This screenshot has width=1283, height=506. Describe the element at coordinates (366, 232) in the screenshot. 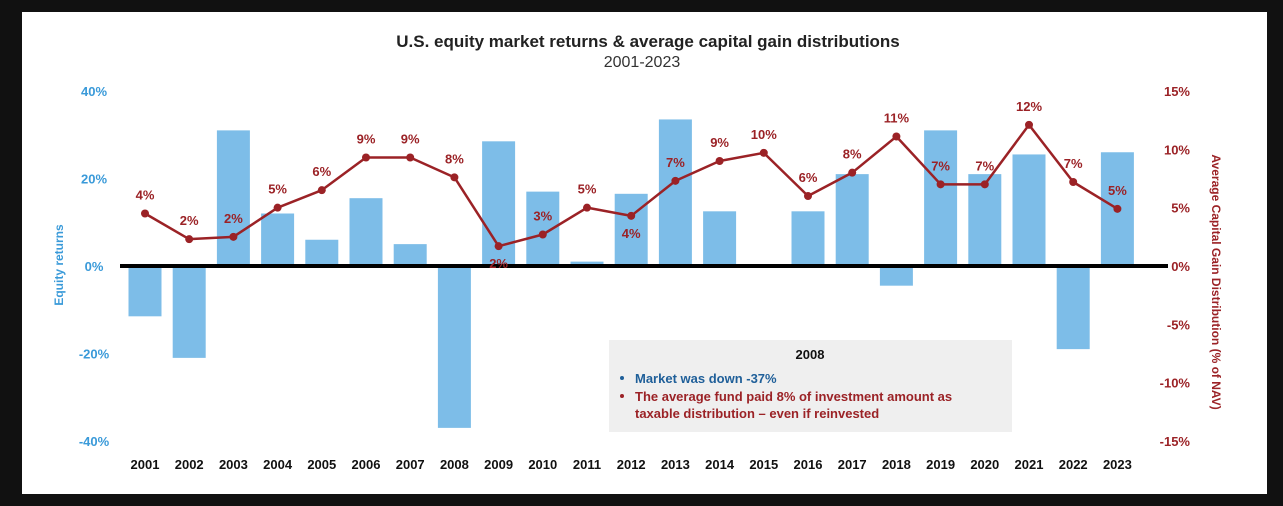

I see `bar-2006` at that location.